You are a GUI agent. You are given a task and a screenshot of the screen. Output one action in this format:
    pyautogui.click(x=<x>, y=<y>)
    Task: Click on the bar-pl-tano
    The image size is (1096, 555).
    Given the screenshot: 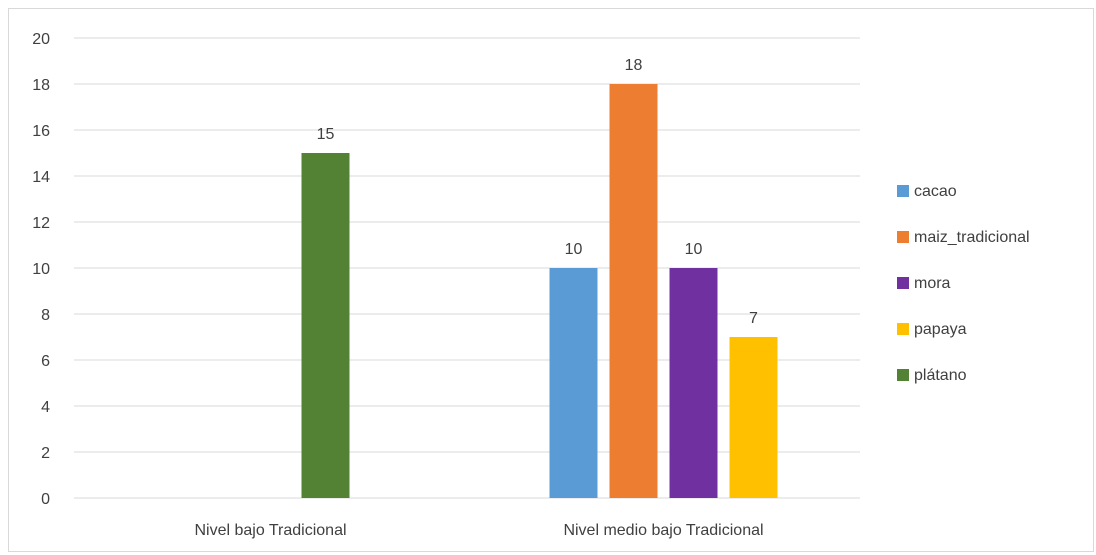 What is the action you would take?
    pyautogui.click(x=325, y=325)
    